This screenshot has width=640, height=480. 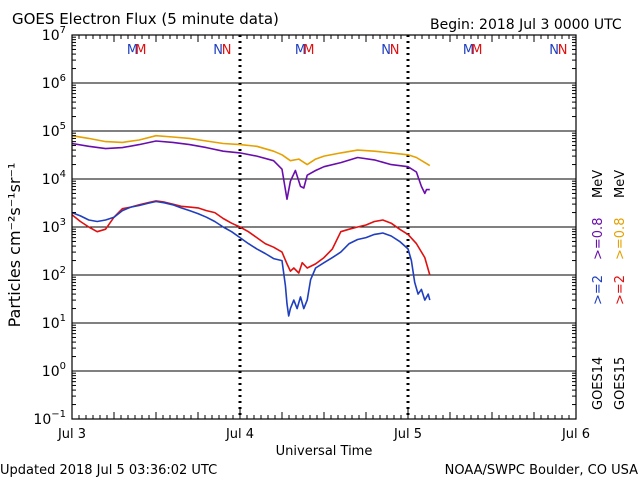 I want to click on local-midnight-markers: MM NN MM NN MM NN, so click(x=347, y=50).